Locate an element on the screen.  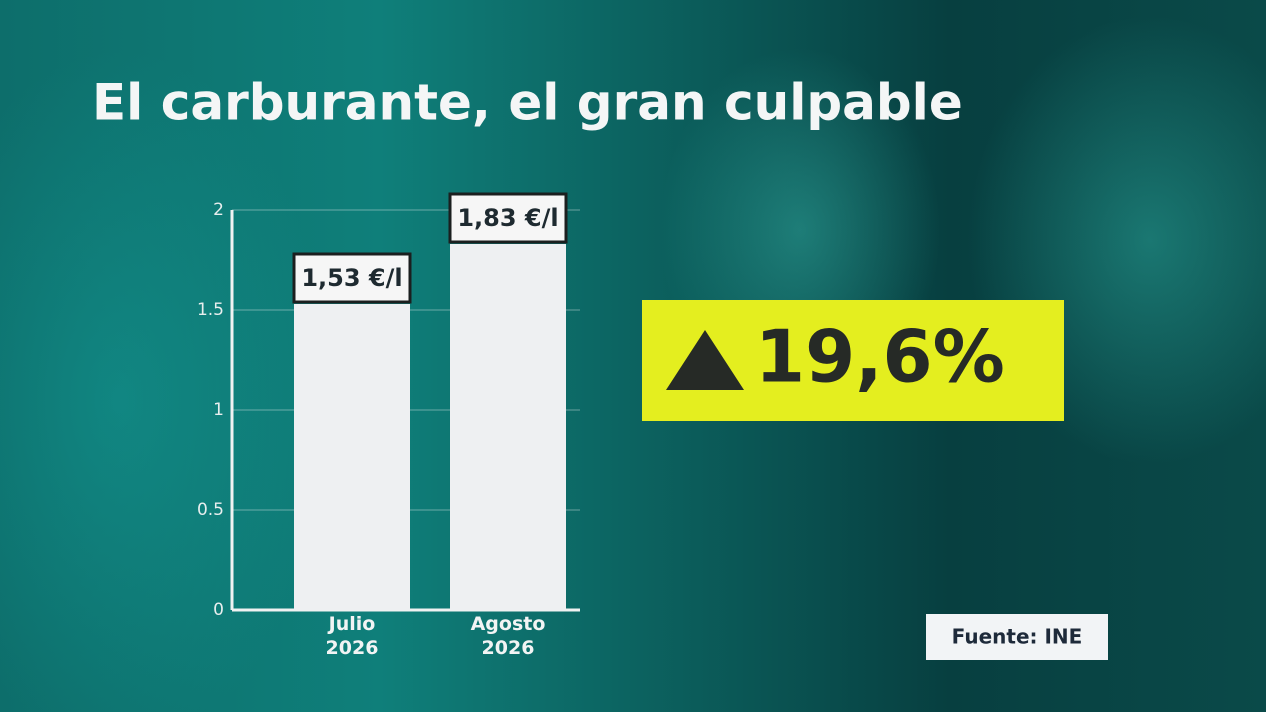
up-triangle is located at coordinates (705, 360).